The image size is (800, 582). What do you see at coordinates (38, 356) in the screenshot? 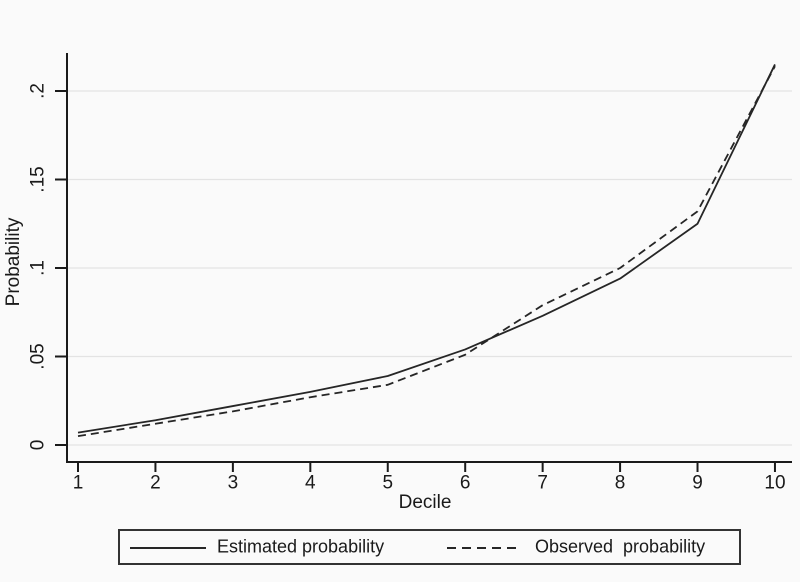
I see `y-tick-label: .05` at bounding box center [38, 356].